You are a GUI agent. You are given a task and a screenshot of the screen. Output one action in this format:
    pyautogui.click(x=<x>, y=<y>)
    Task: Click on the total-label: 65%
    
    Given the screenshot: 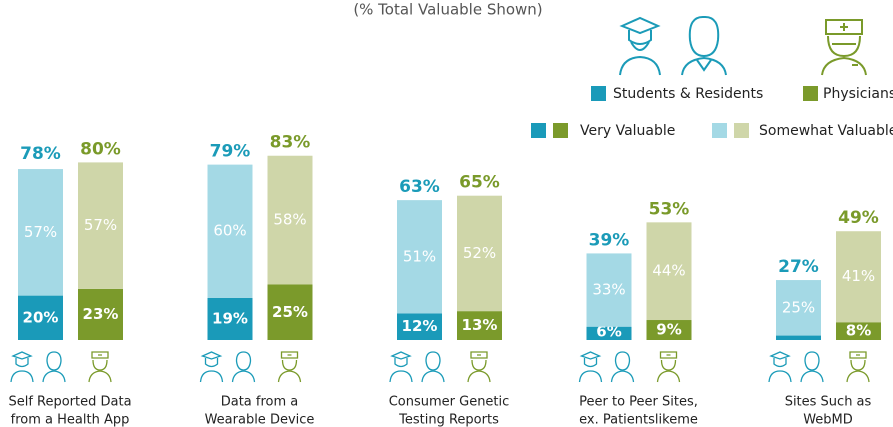 What is the action you would take?
    pyautogui.click(x=479, y=183)
    